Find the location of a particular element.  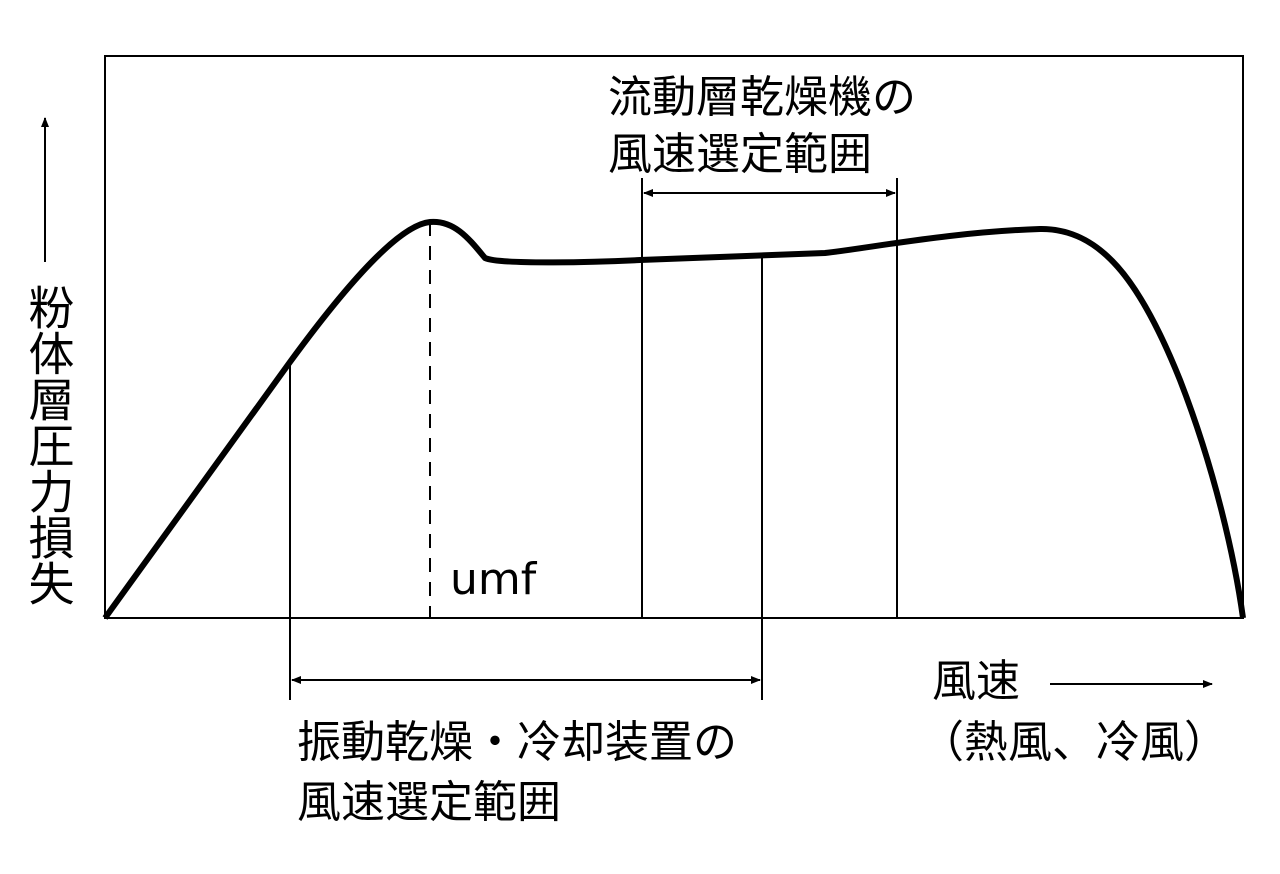

x-axis-sublabel: （熱風、冷風） is located at coordinates (1074, 742).